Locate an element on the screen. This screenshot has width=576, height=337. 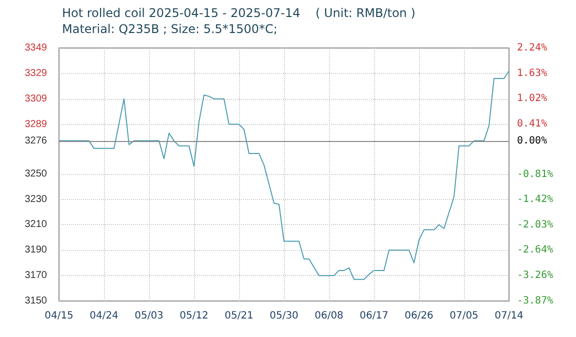
y2-tick-label: -3.26% is located at coordinates (535, 276).